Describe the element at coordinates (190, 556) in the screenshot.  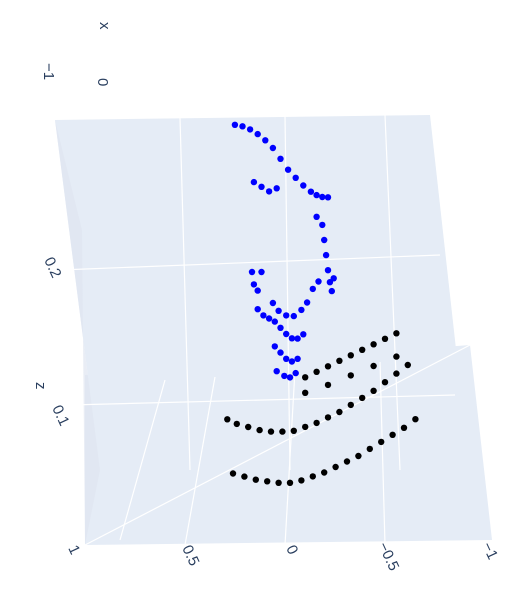
I see `y-tick-label-1: 0.5` at that location.